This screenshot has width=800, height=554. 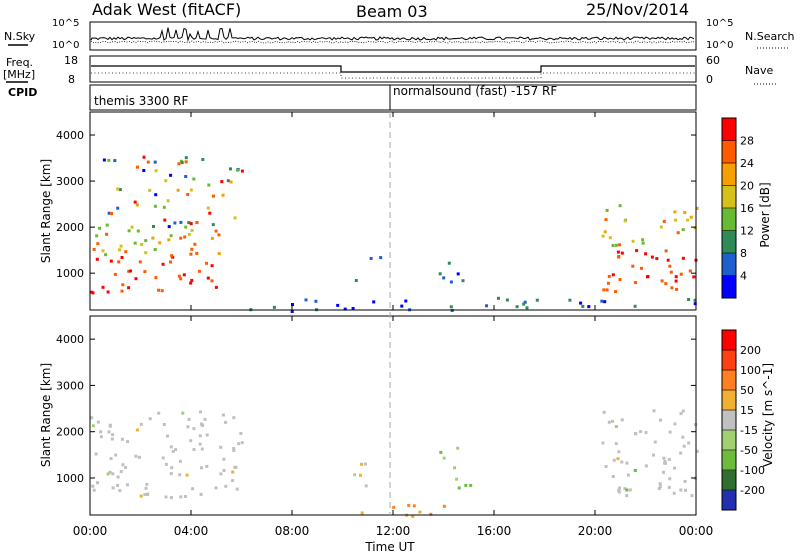 What do you see at coordinates (65, 23) in the screenshot?
I see `nsky-tick-top: 10^5` at bounding box center [65, 23].